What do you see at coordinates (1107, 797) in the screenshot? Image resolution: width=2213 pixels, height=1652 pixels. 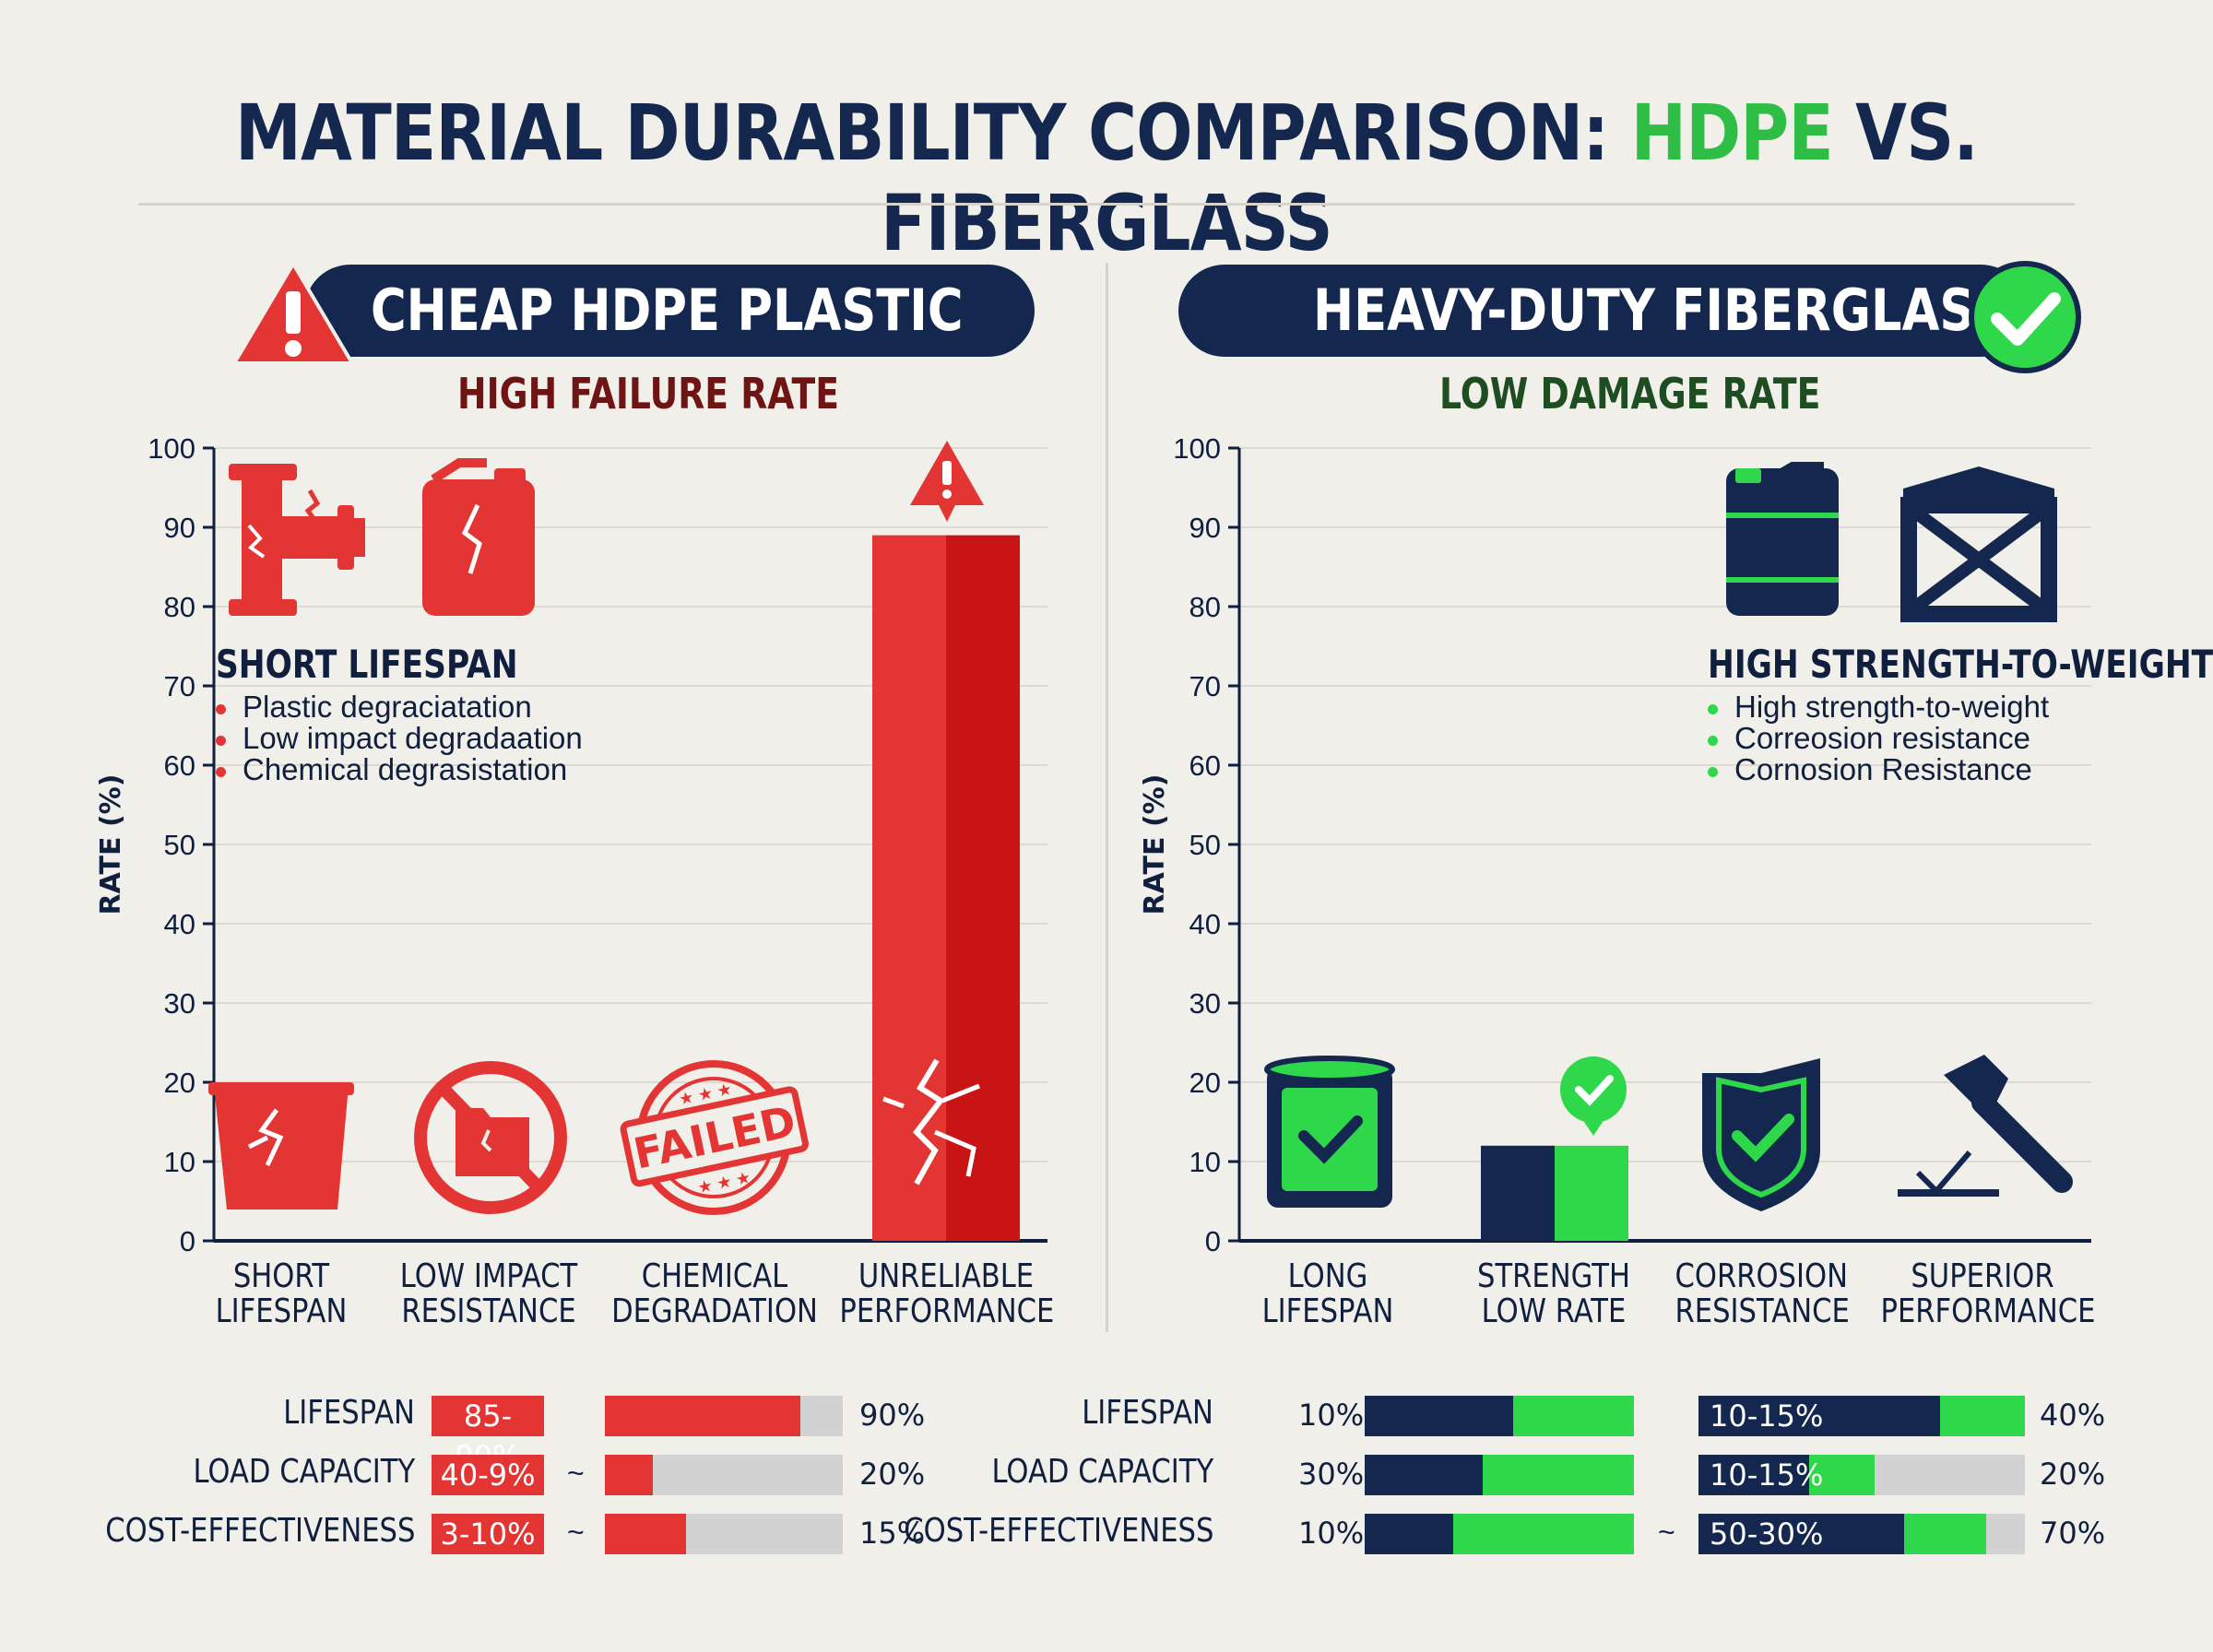 I see `panel-divider` at bounding box center [1107, 797].